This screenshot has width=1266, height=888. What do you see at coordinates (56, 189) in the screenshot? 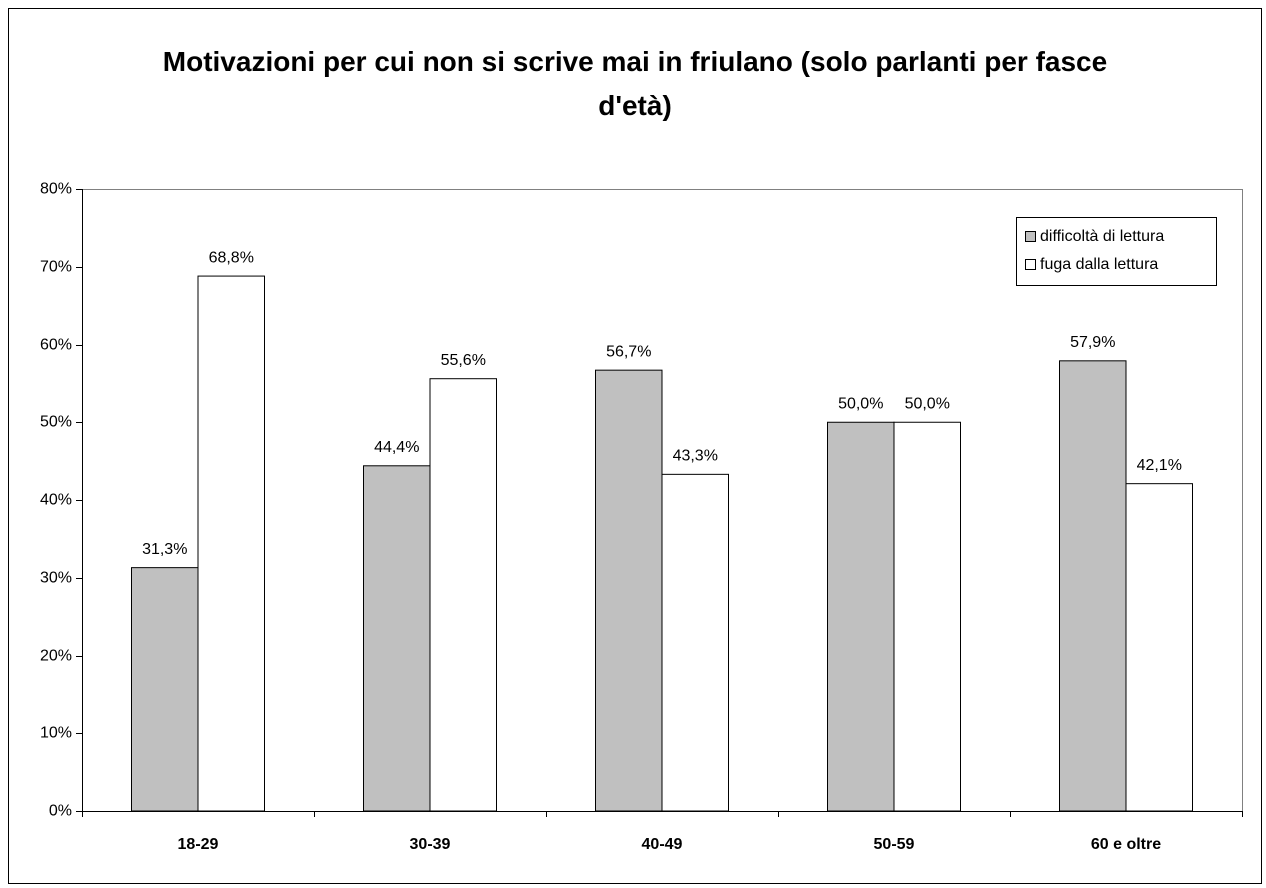
I see `y-tick-label: 80%` at bounding box center [56, 189].